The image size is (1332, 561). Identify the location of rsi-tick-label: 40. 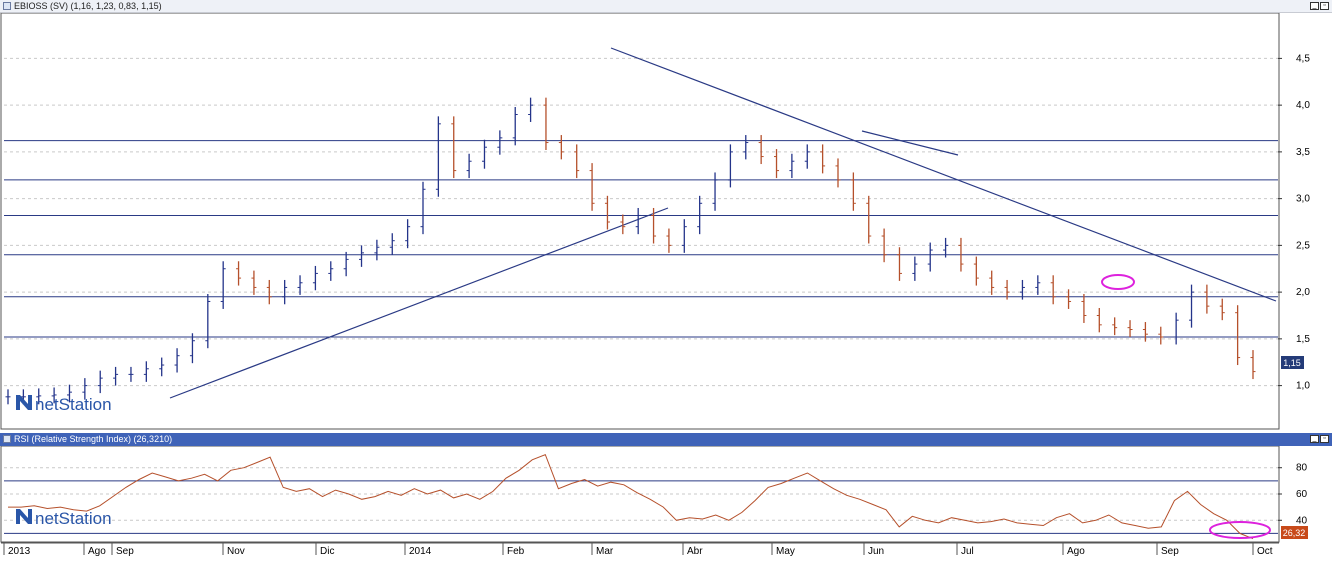
(1302, 520).